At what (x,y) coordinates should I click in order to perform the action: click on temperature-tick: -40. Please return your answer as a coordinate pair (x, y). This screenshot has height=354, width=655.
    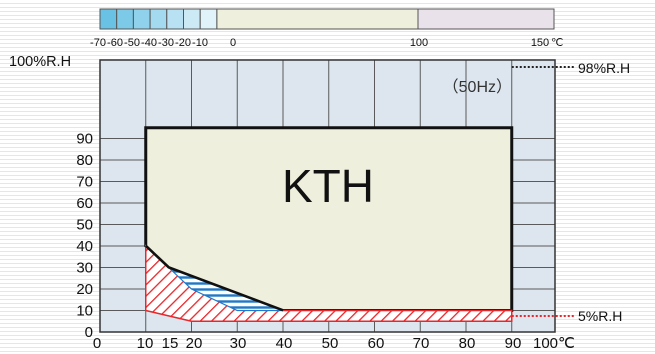
    Looking at the image, I should click on (149, 43).